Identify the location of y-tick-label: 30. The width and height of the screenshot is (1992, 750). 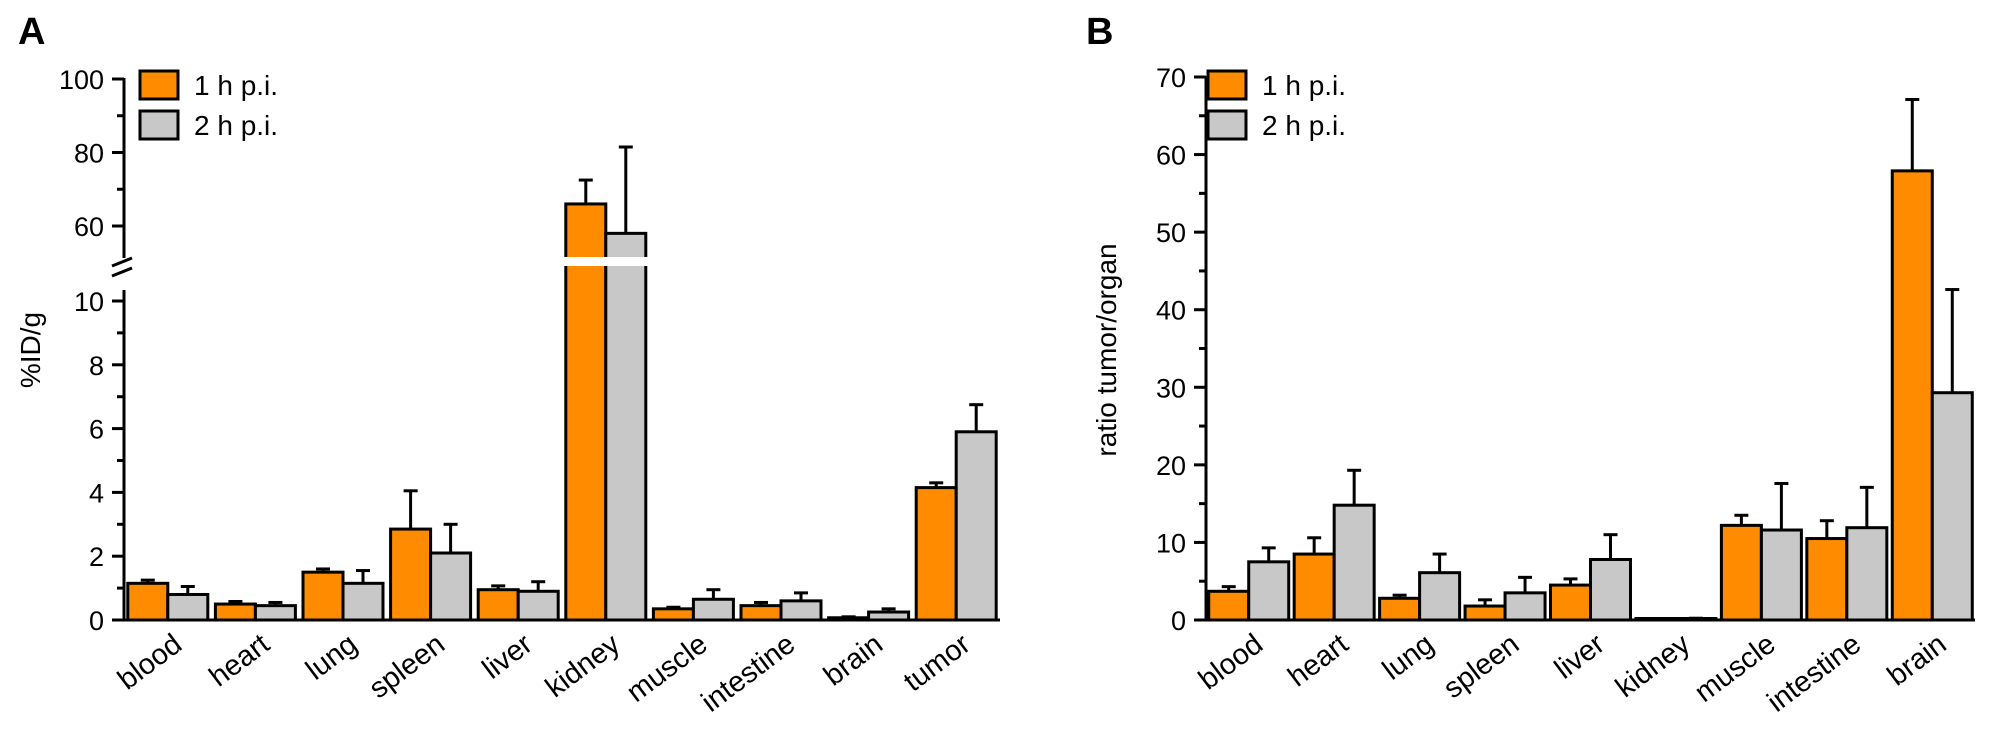
(1171, 388).